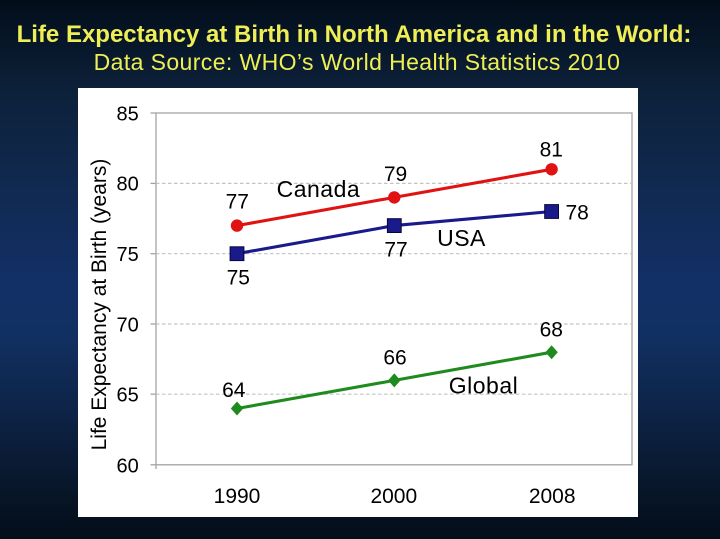 The height and width of the screenshot is (539, 720). What do you see at coordinates (237, 496) in the screenshot?
I see `svg-text: 1990` at bounding box center [237, 496].